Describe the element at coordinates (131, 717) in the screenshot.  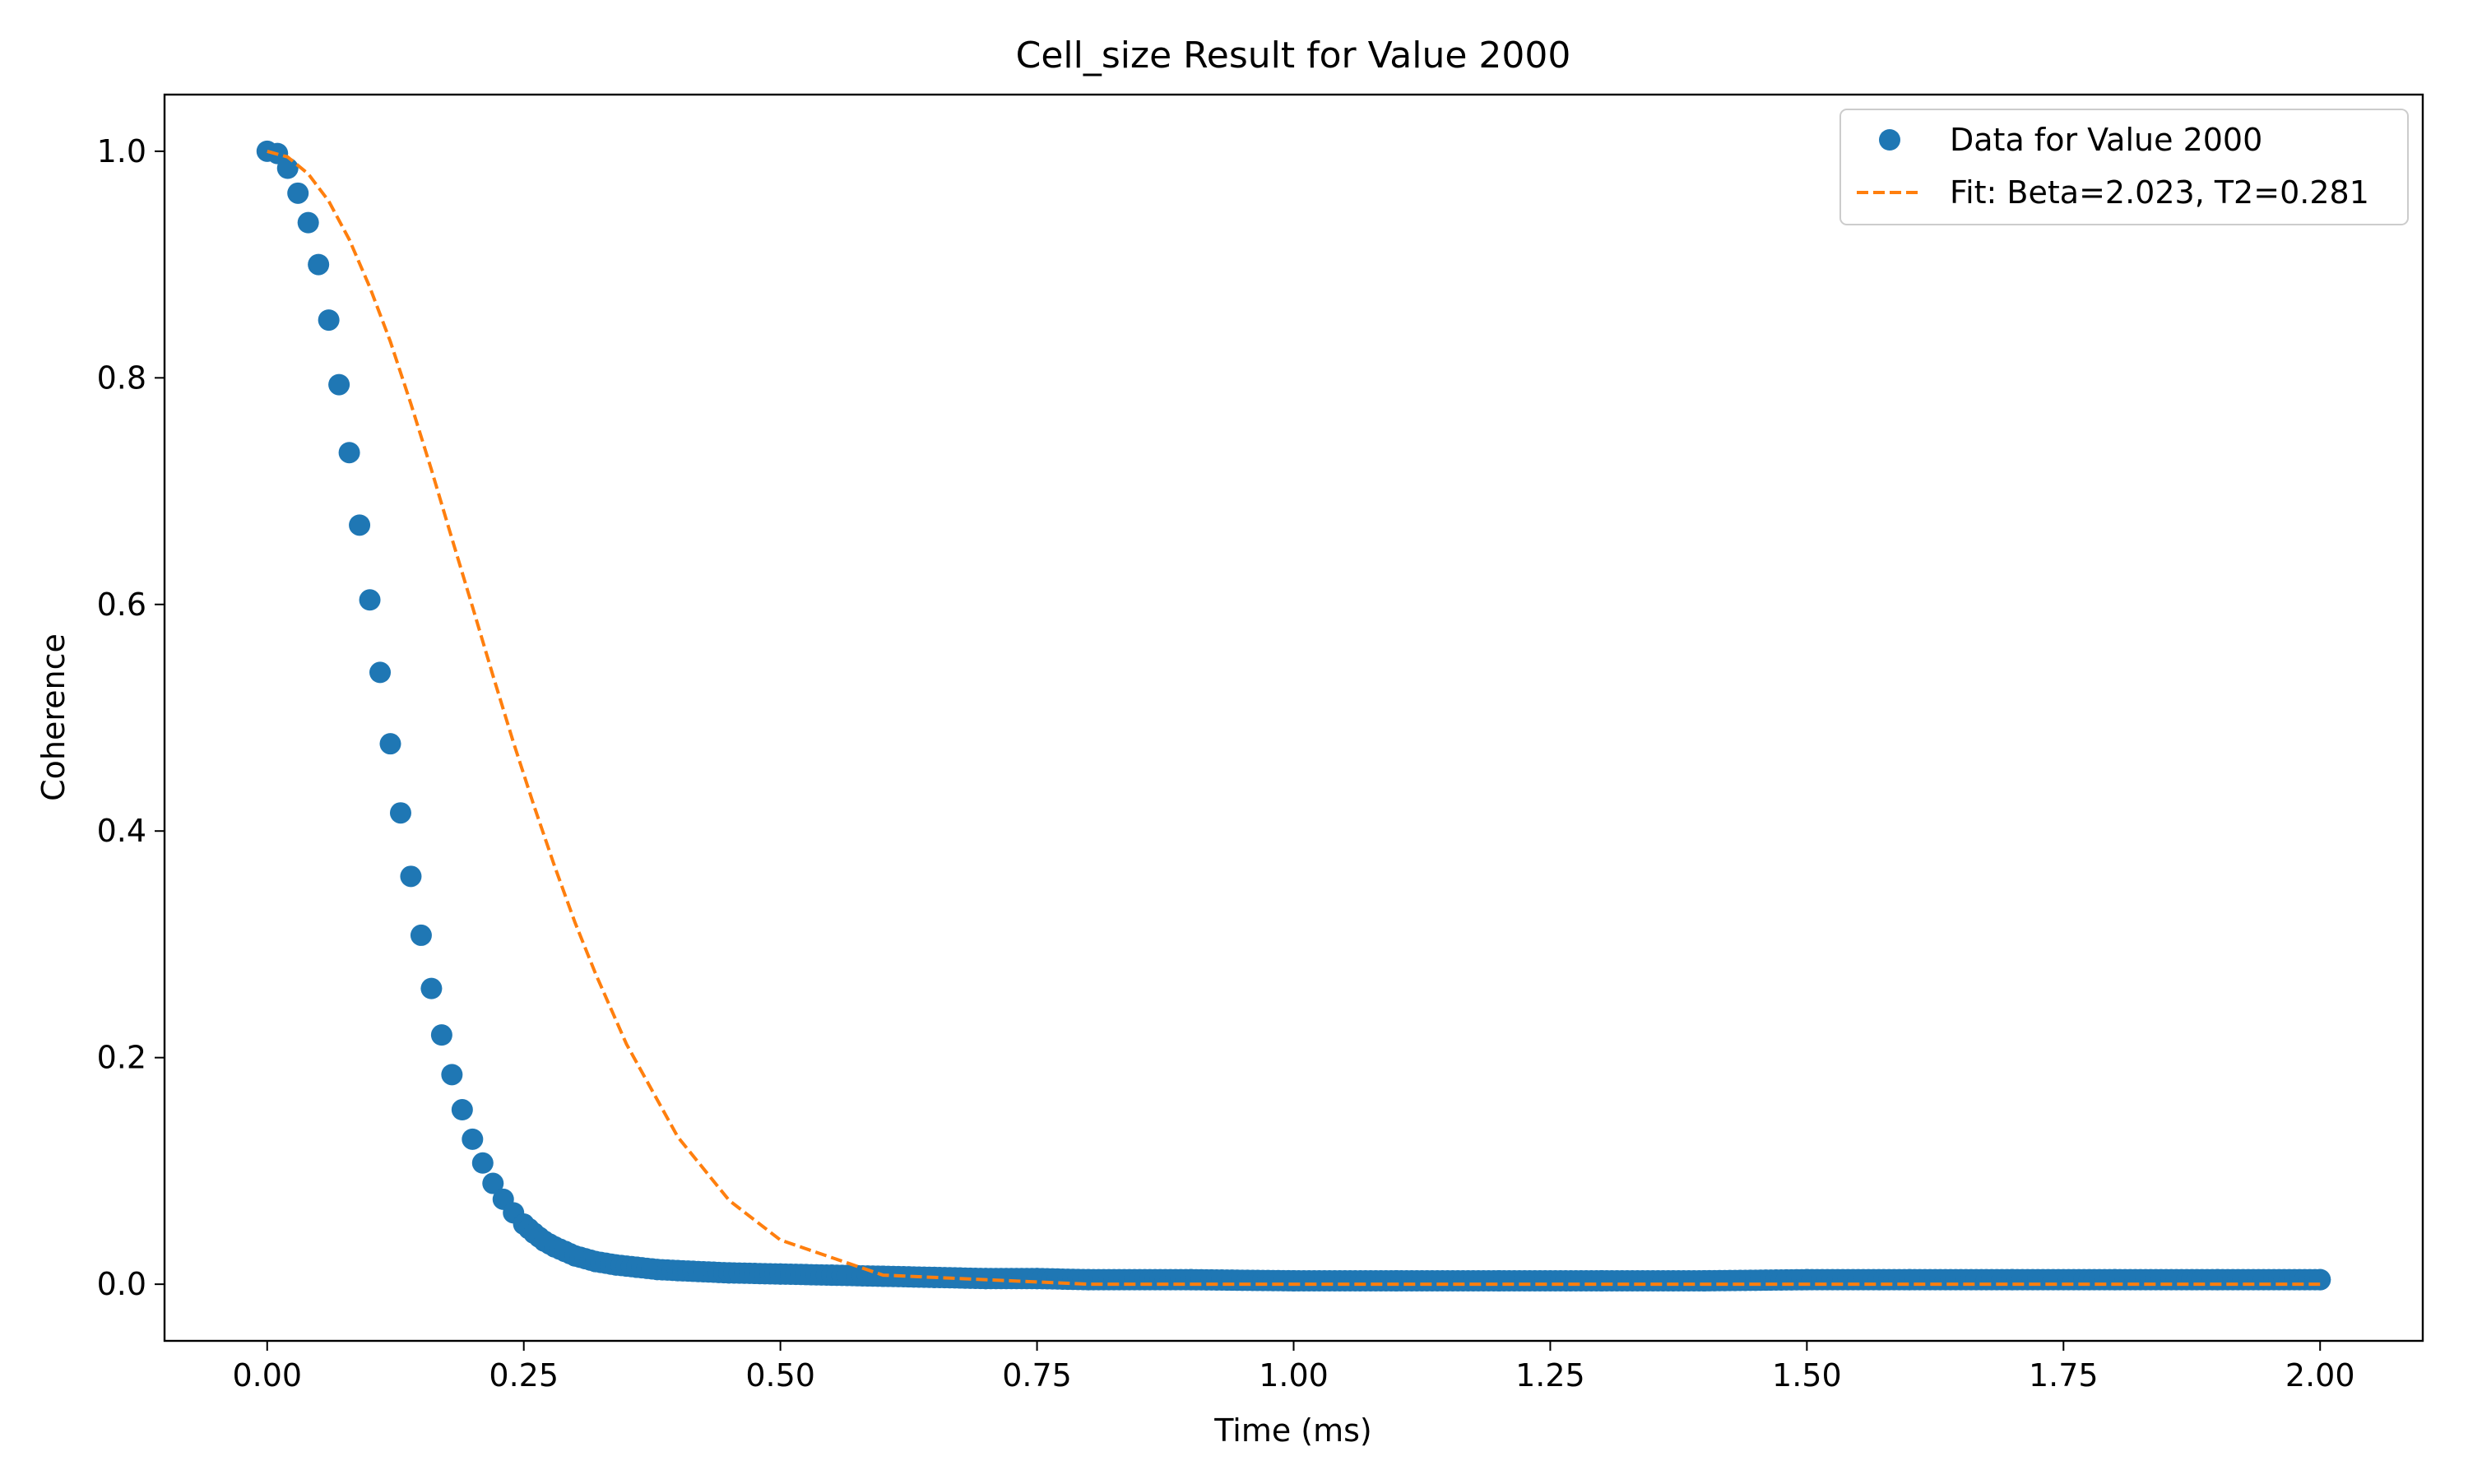
I see `y-axis-ticks: 0.0 0.2 0.4 0.6 0.8 1.0` at that location.